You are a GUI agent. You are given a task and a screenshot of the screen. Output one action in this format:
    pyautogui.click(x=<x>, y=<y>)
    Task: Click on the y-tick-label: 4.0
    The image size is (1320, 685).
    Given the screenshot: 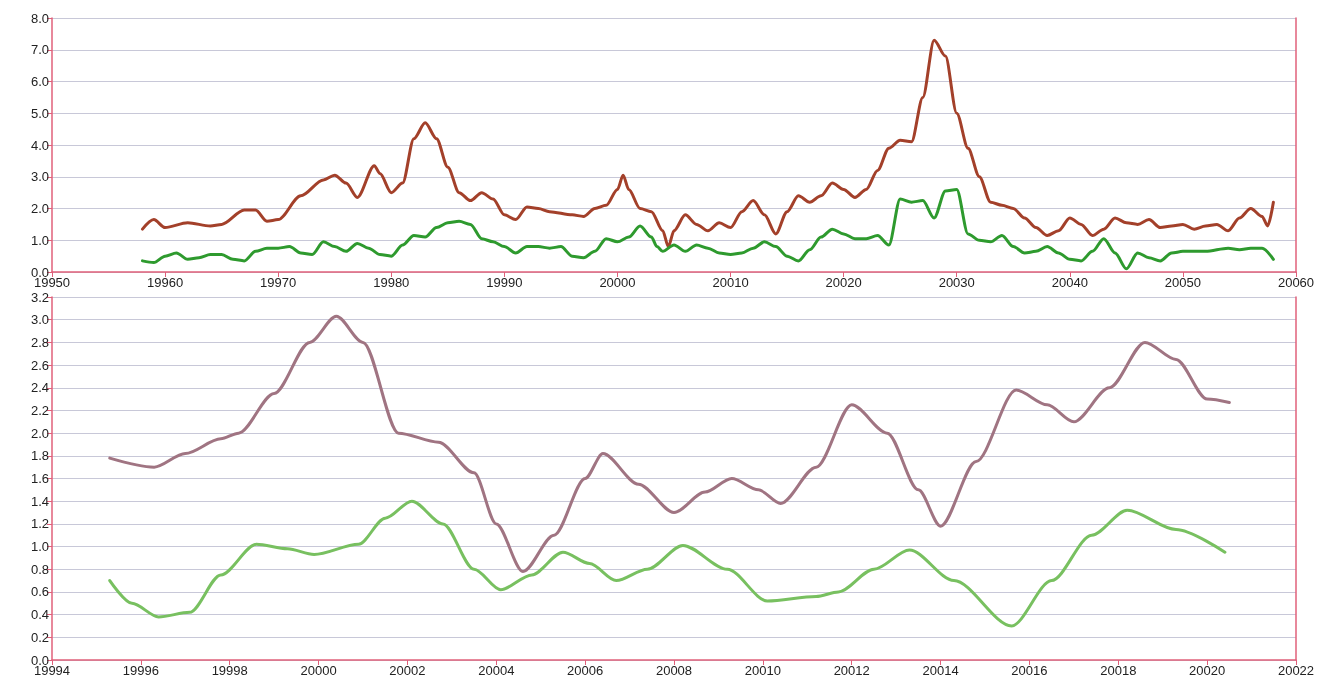 What is the action you would take?
    pyautogui.click(x=39, y=145)
    